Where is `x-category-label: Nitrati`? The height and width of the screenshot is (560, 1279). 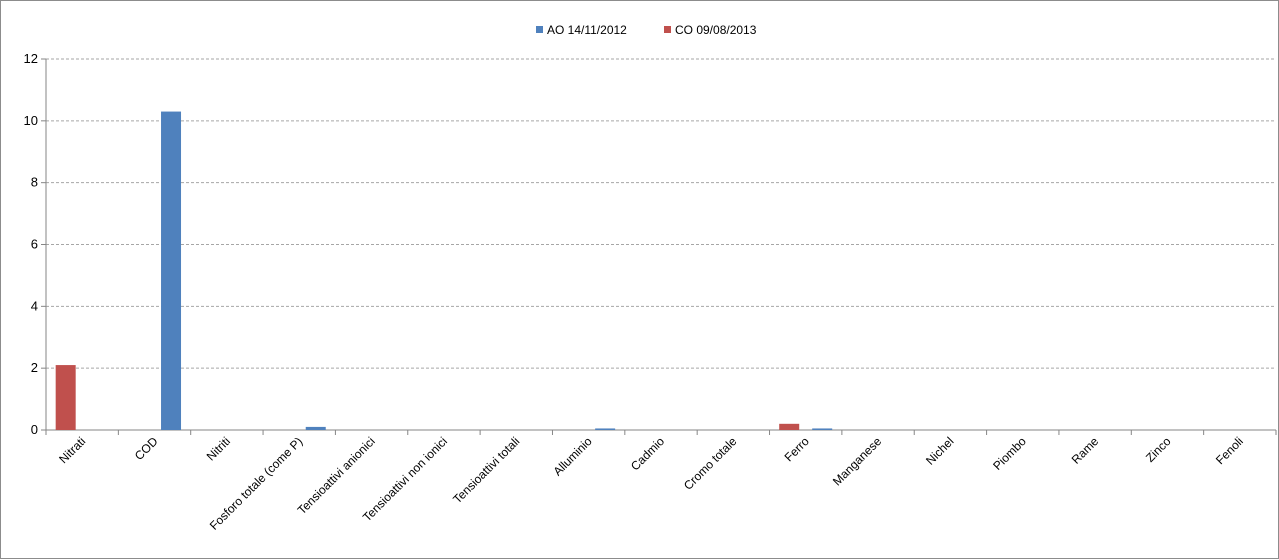
x-category-label: Nitrati is located at coordinates (72, 450).